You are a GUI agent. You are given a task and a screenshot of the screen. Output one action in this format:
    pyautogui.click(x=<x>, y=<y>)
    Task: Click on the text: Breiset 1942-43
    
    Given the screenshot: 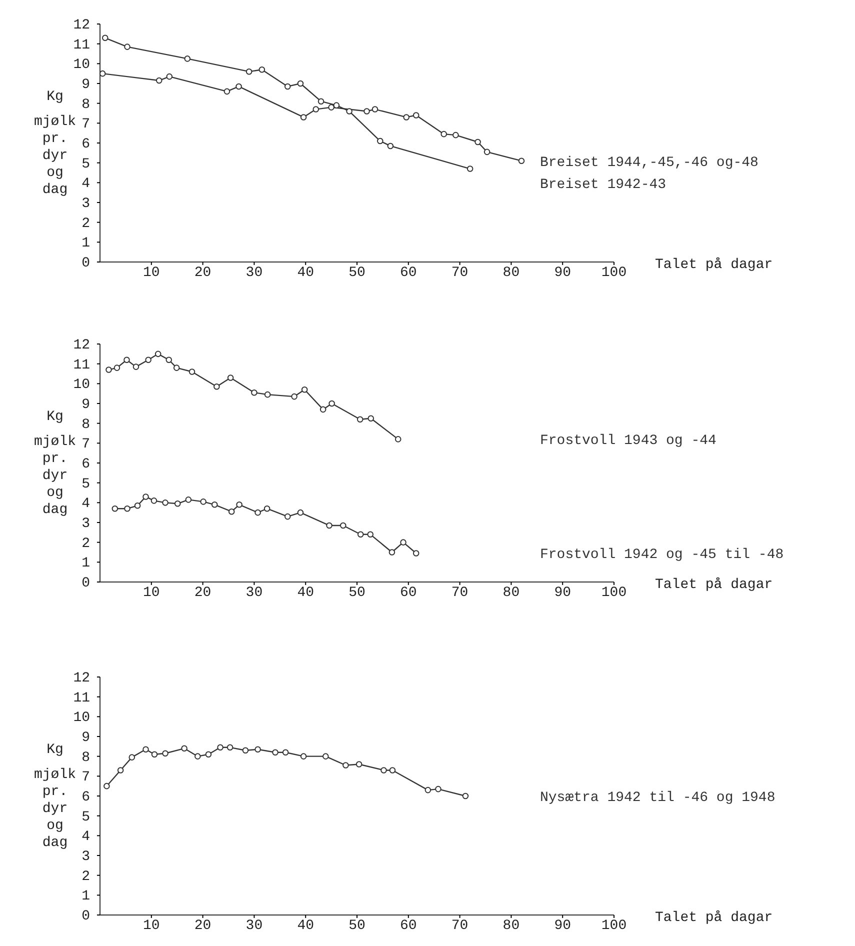 What is the action you would take?
    pyautogui.click(x=603, y=184)
    